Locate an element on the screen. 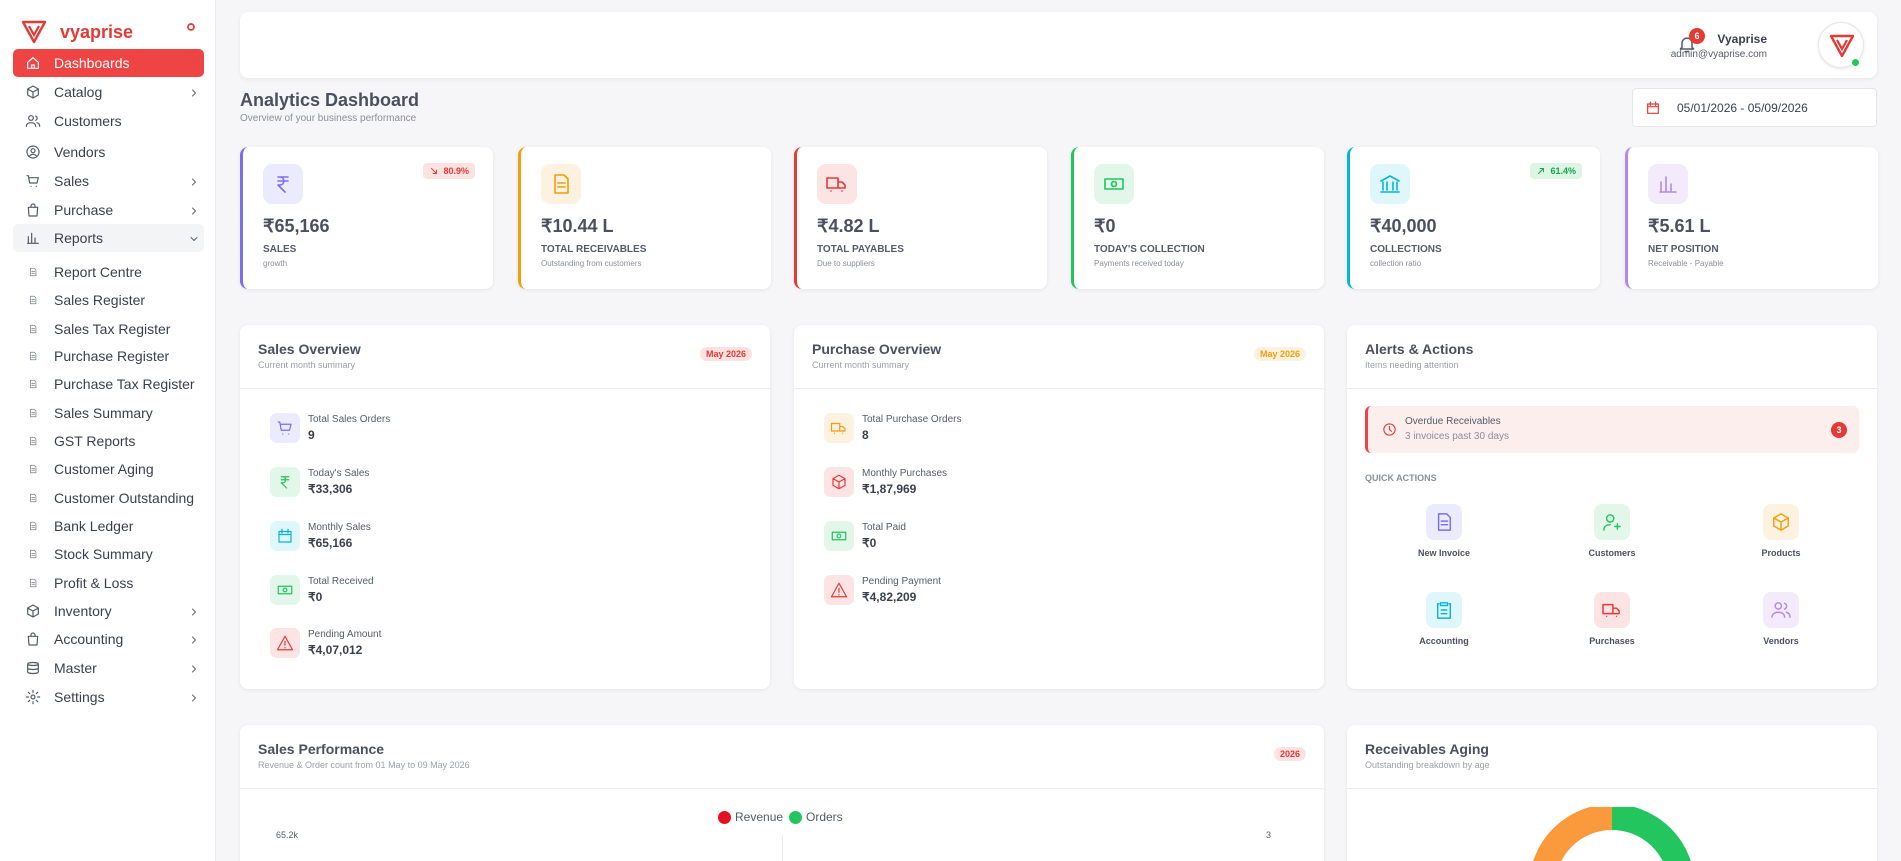  sub-nav-label: Customer Aging is located at coordinates (104, 469).